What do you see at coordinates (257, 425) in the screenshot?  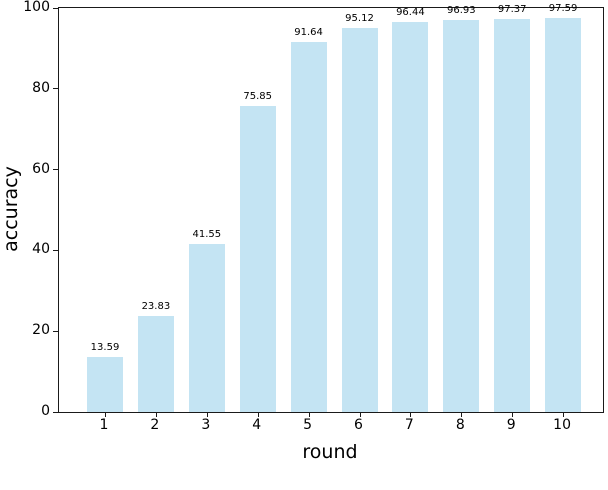 I see `x-tick-label: 4` at bounding box center [257, 425].